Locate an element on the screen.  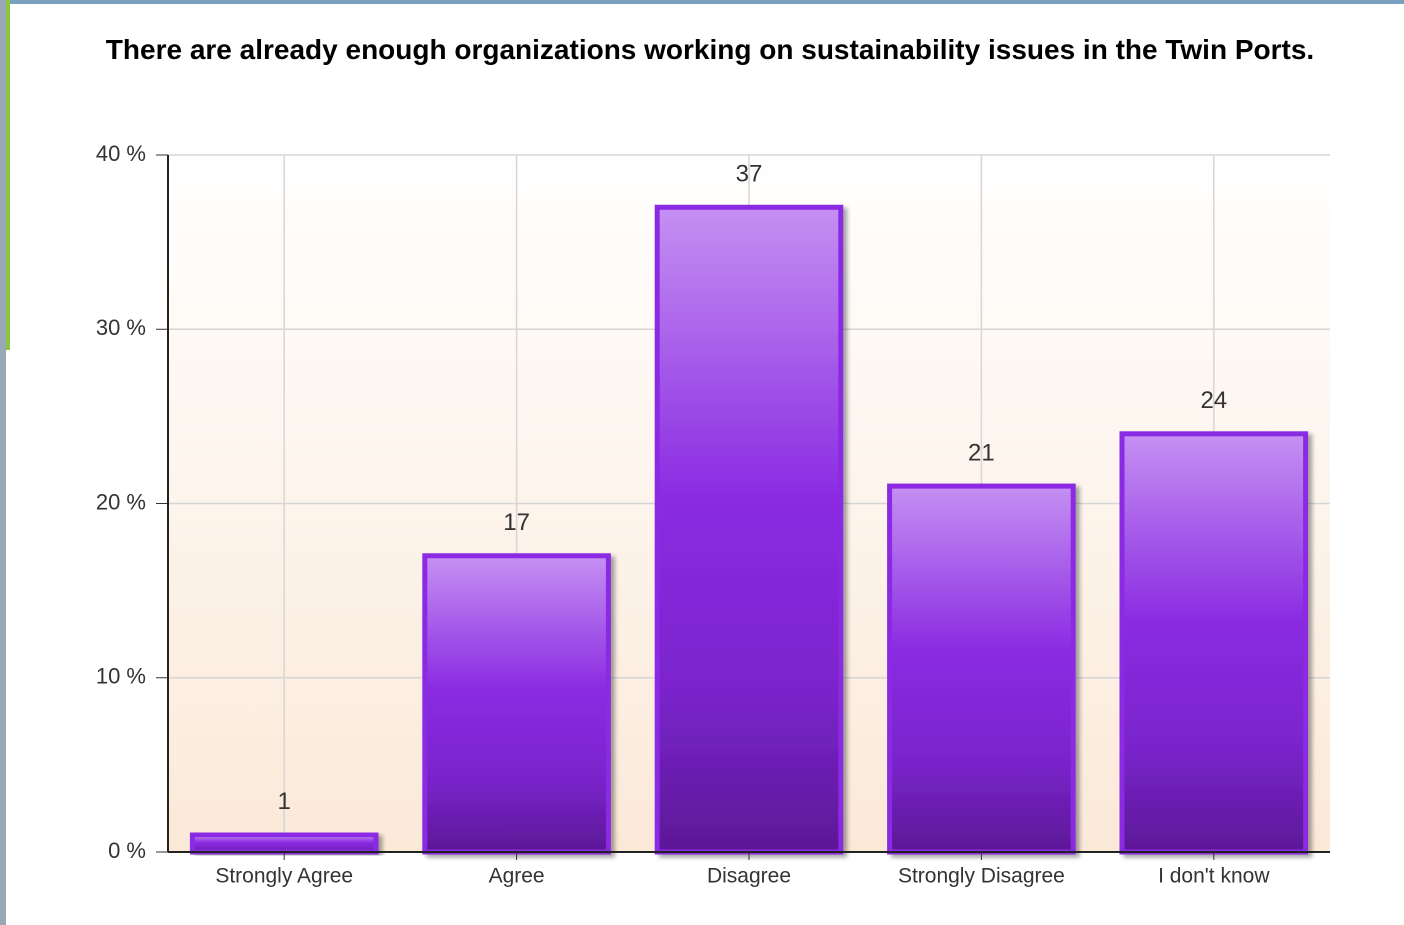
x-tick-label: Strongly Agree is located at coordinates (284, 876).